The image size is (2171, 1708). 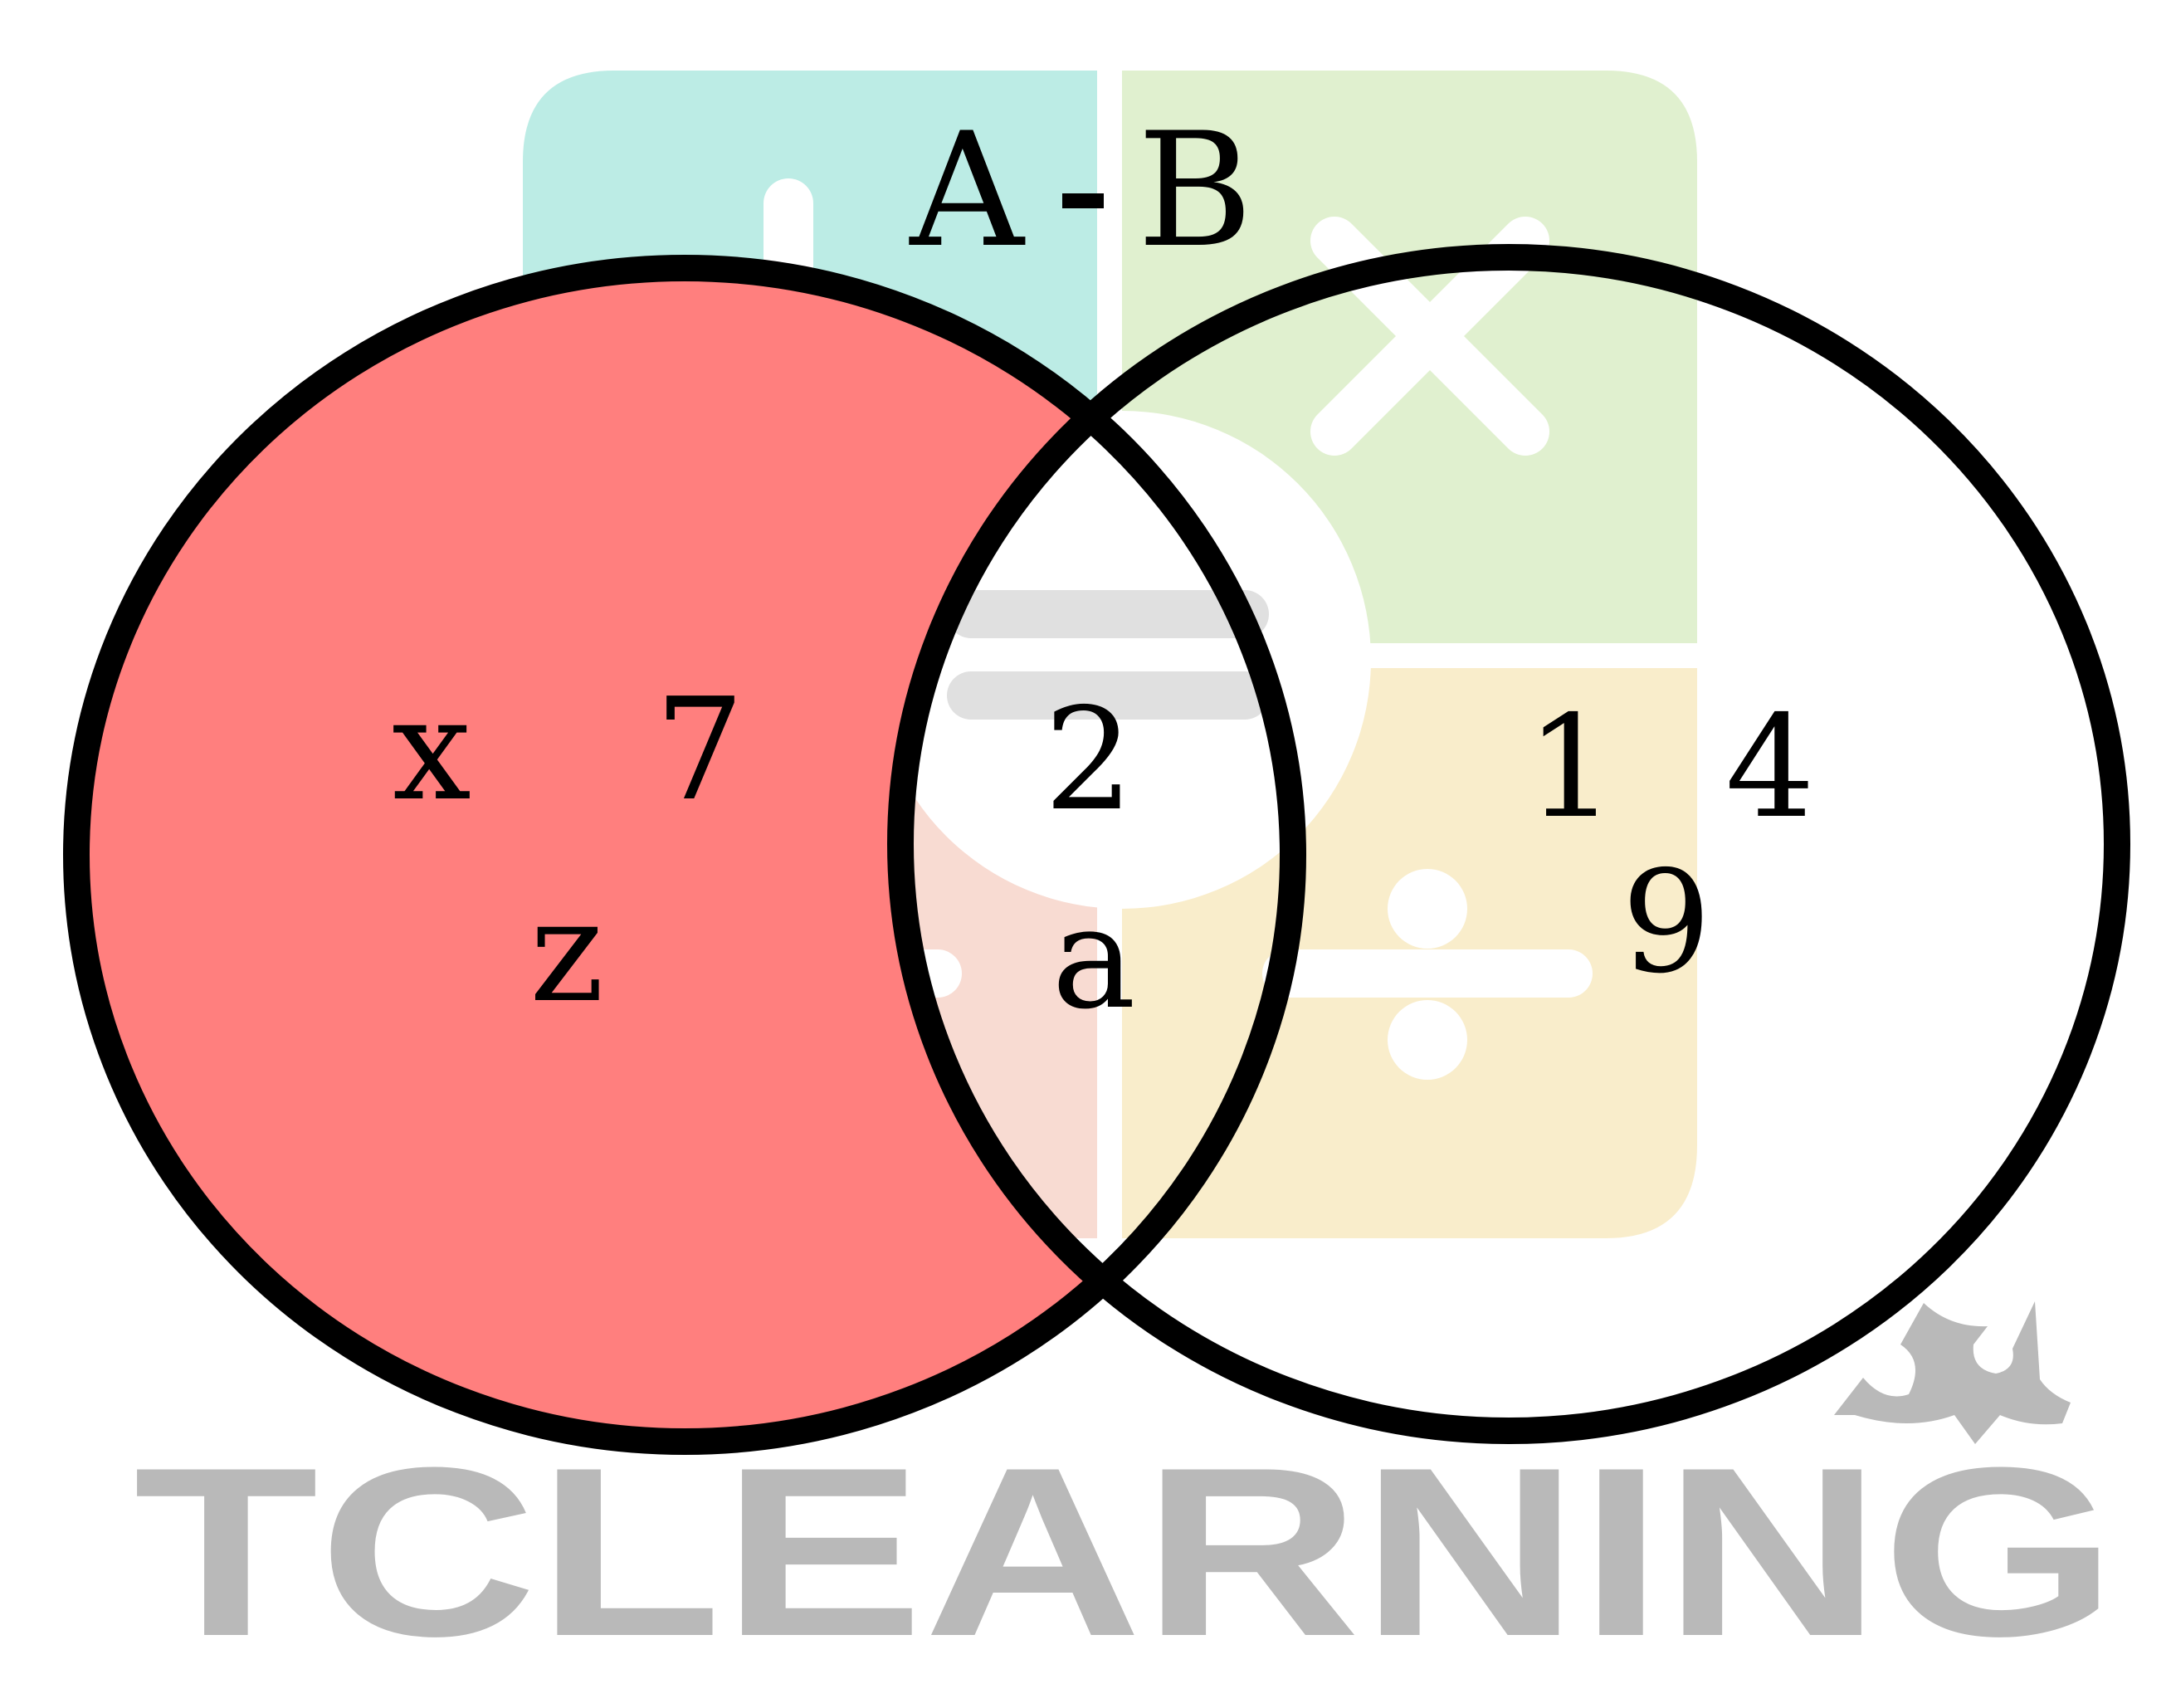 I want to click on element-4: 4, so click(x=1770, y=768).